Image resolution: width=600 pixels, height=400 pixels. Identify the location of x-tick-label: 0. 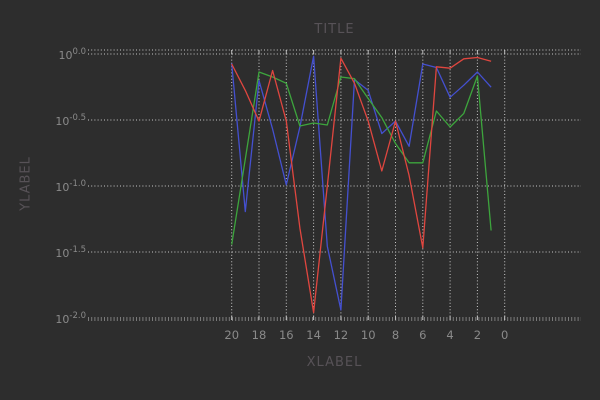
(504, 335).